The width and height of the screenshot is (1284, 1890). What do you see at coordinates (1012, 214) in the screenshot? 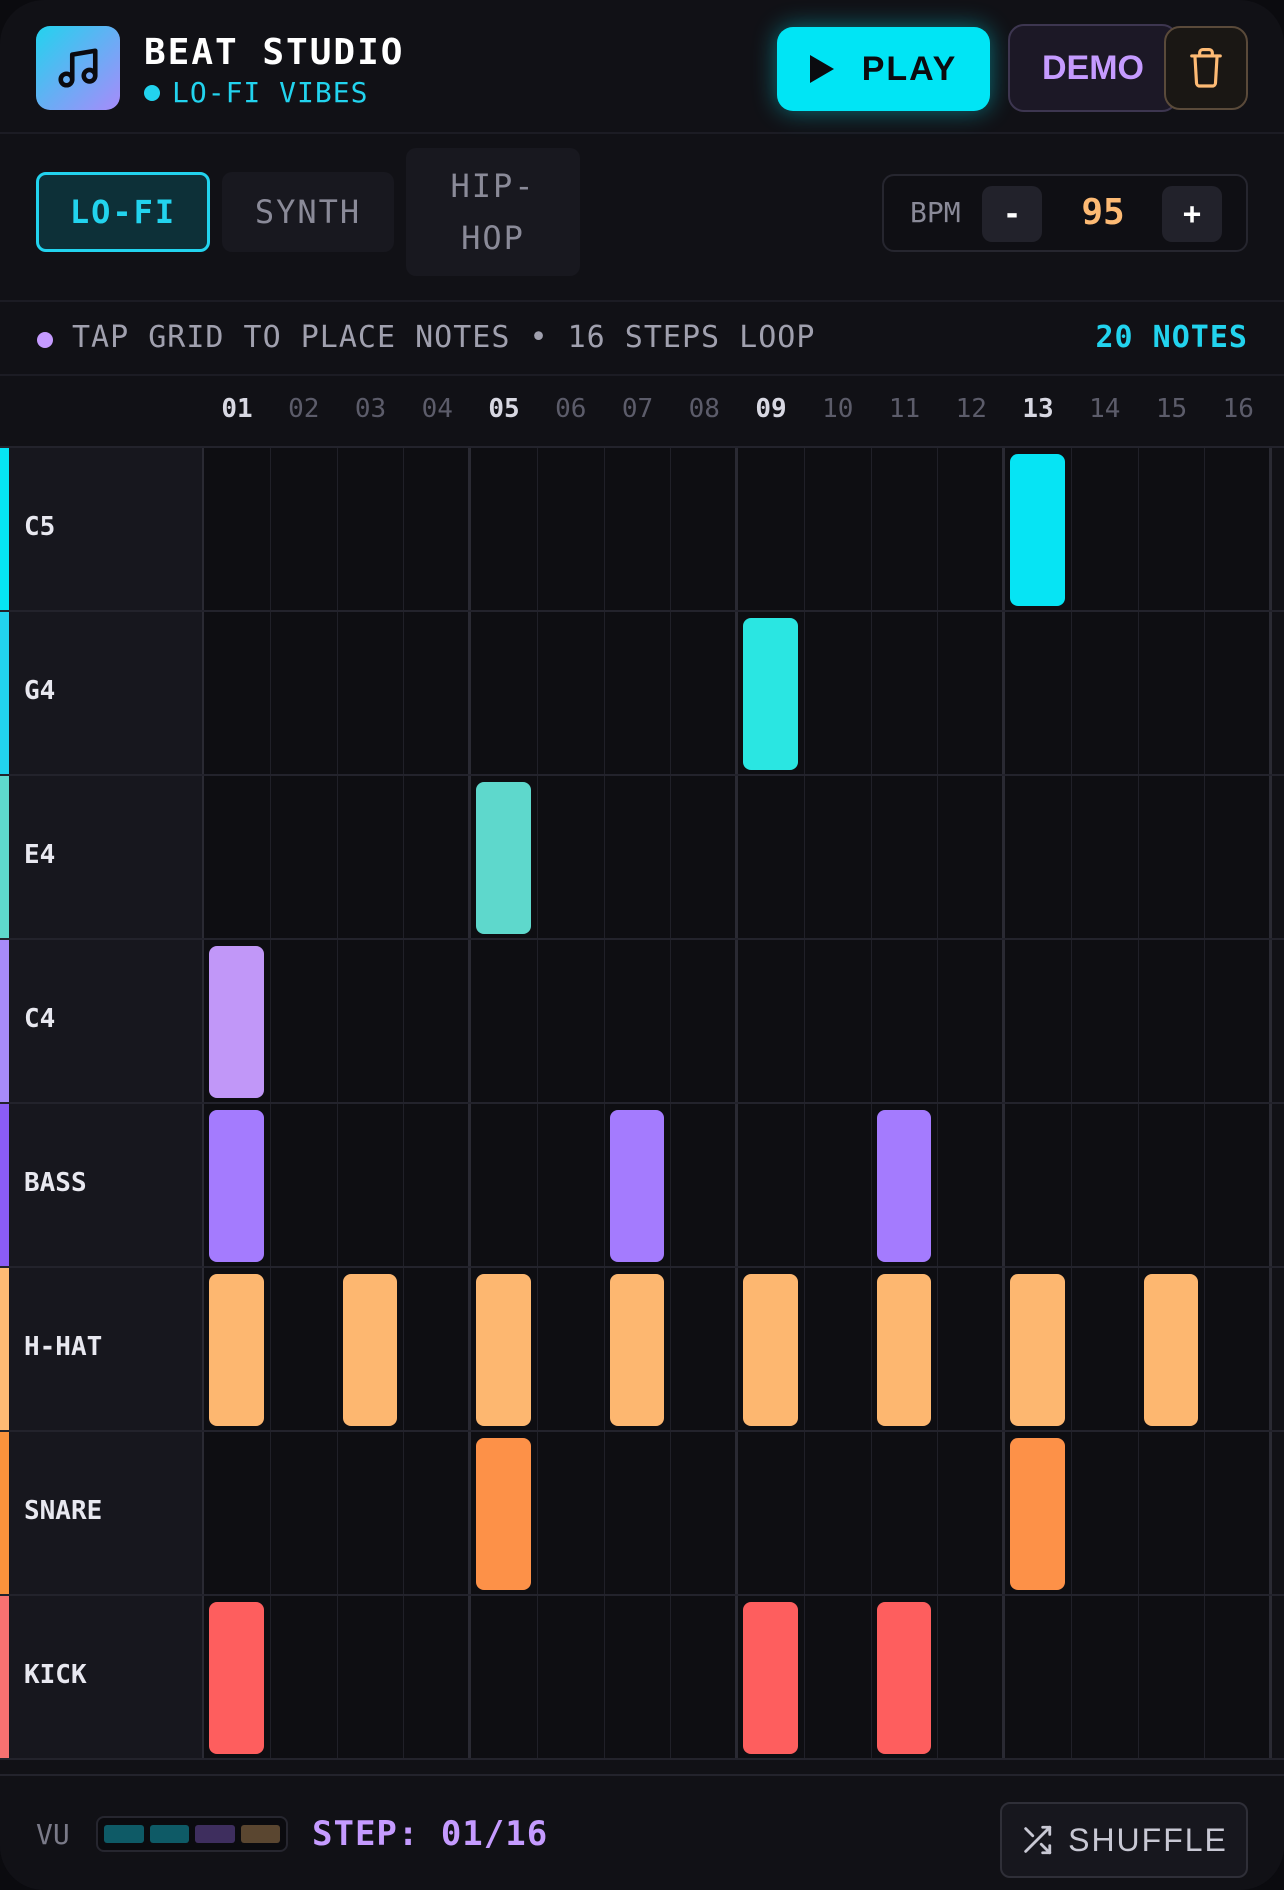
I see `bpm-decrease-button: -` at bounding box center [1012, 214].